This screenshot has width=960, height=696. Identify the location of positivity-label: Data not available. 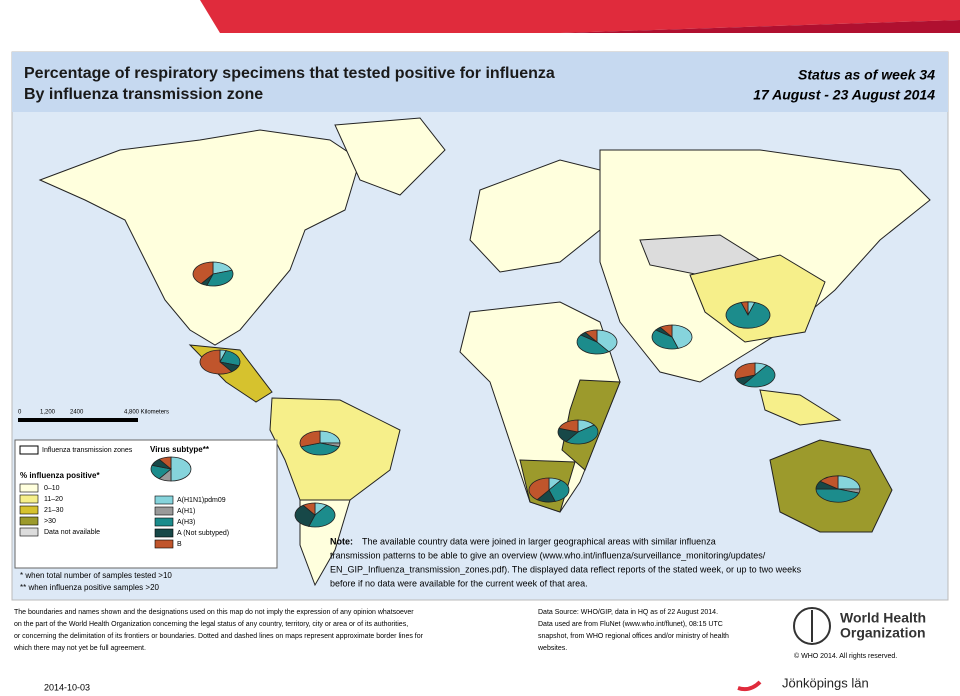
(72, 532).